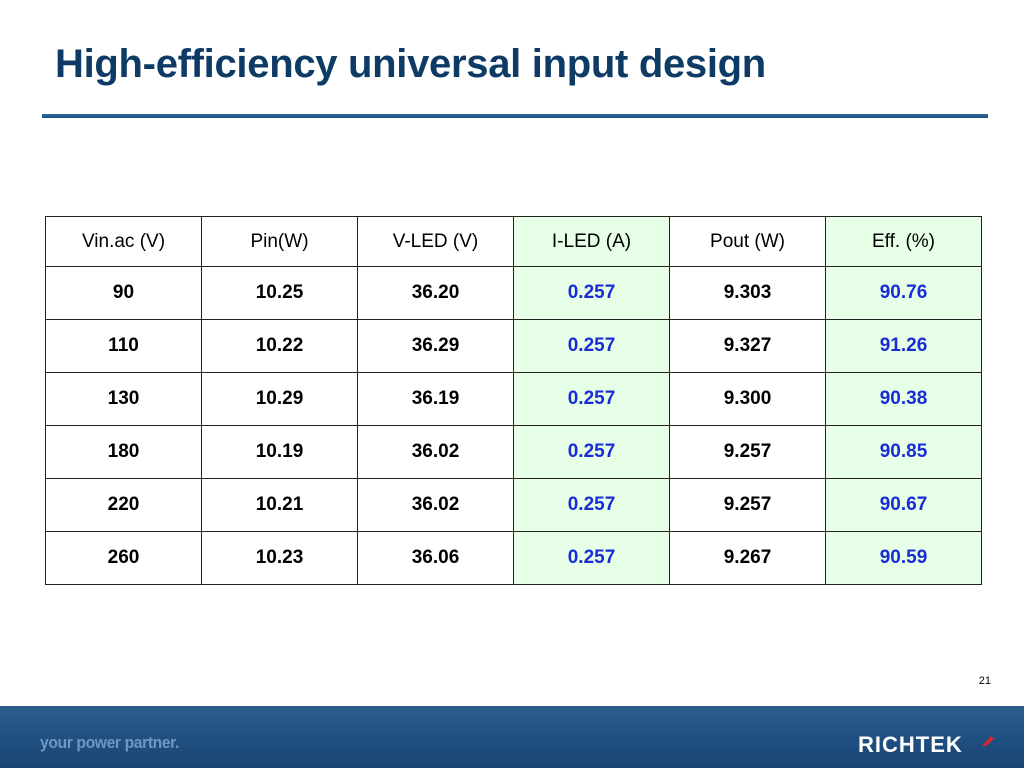 This screenshot has width=1024, height=768. I want to click on cell-pout: 9.267, so click(747, 558).